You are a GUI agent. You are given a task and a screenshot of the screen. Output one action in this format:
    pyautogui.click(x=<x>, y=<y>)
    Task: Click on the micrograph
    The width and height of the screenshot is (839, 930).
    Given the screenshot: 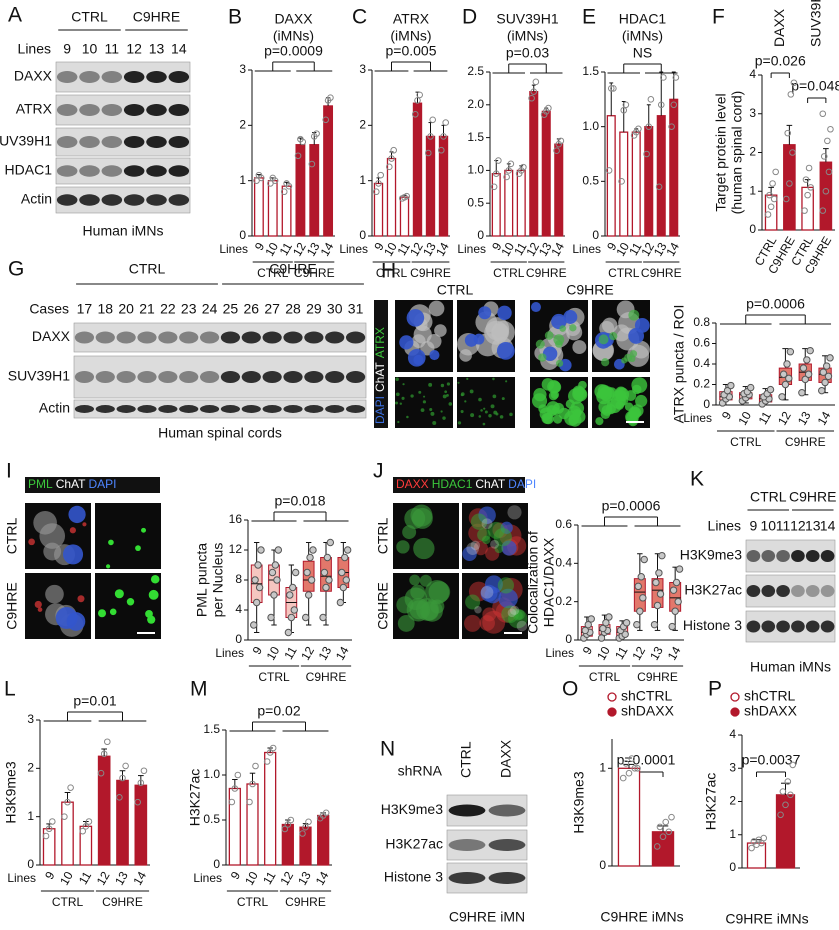 What is the action you would take?
    pyautogui.click(x=486, y=402)
    